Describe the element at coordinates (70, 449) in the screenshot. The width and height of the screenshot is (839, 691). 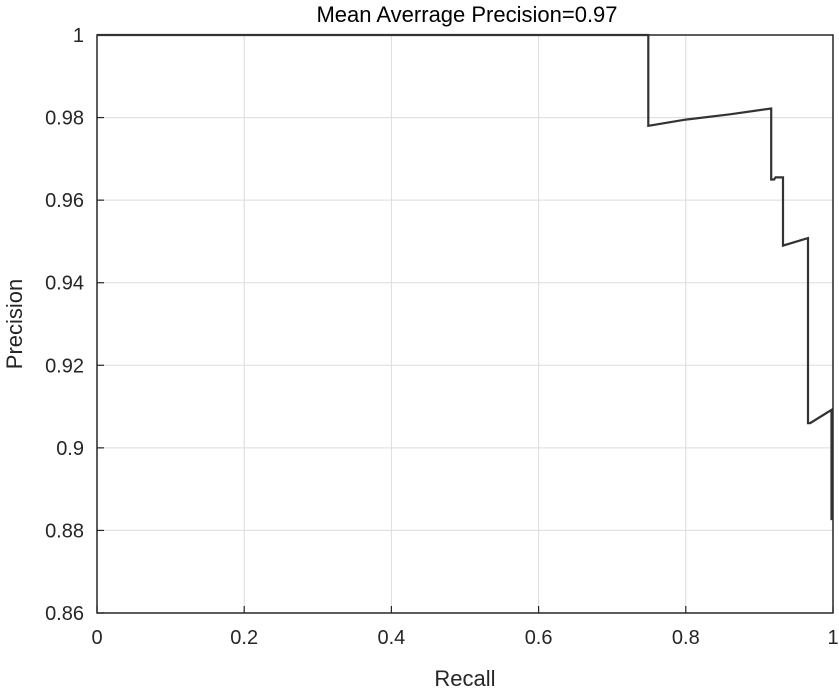
I see `y-tick-label: 0.9` at that location.